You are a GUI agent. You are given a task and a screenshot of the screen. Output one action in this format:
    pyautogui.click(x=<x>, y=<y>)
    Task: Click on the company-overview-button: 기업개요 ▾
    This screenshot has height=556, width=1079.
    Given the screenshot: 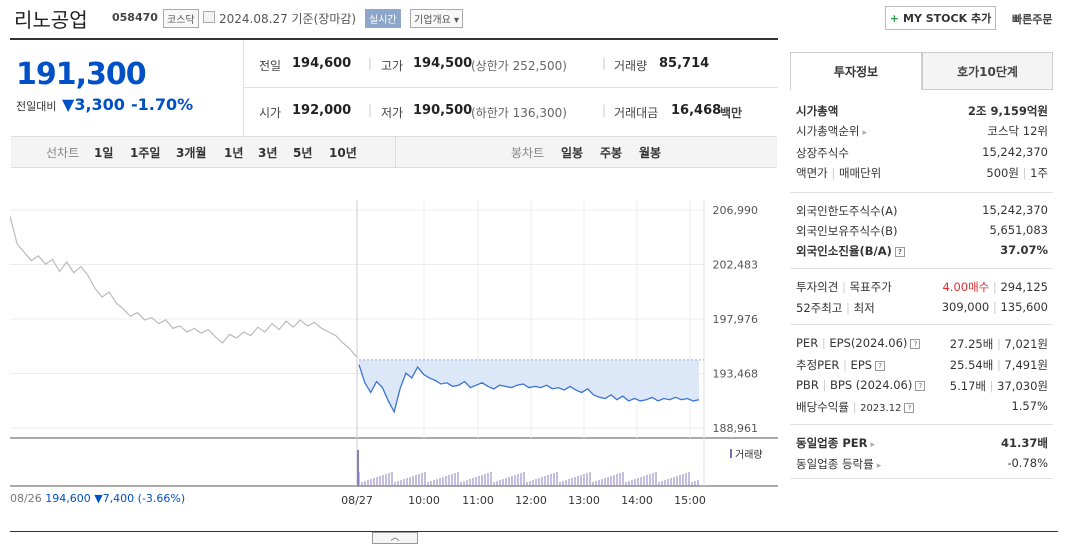 What is the action you would take?
    pyautogui.click(x=437, y=18)
    